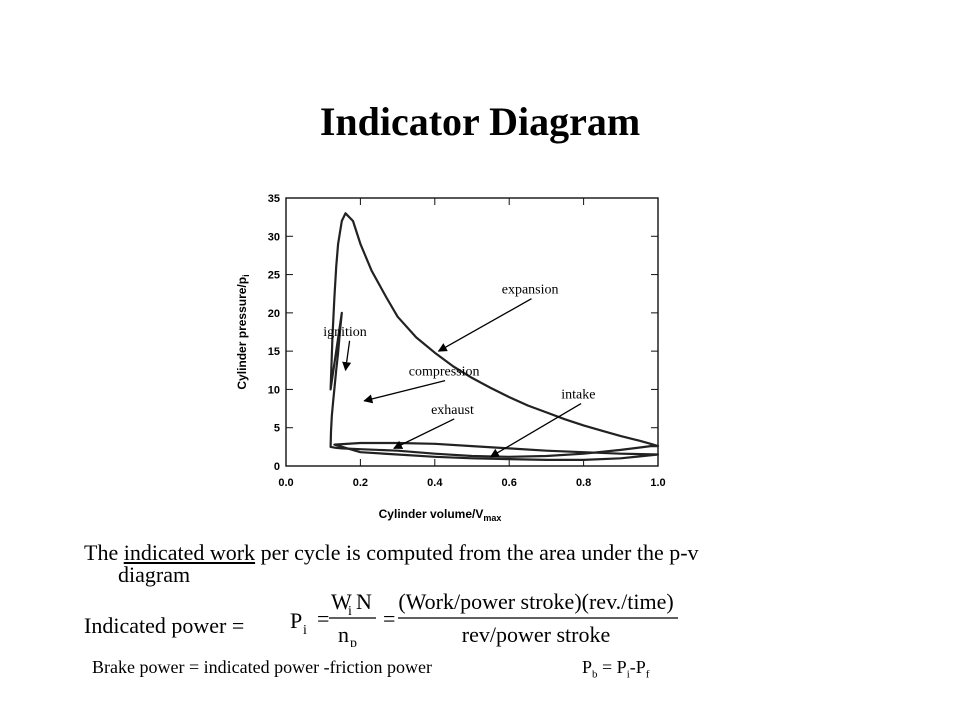 This screenshot has width=960, height=720. Describe the element at coordinates (350, 611) in the screenshot. I see `formula-num-w-sub: i` at that location.